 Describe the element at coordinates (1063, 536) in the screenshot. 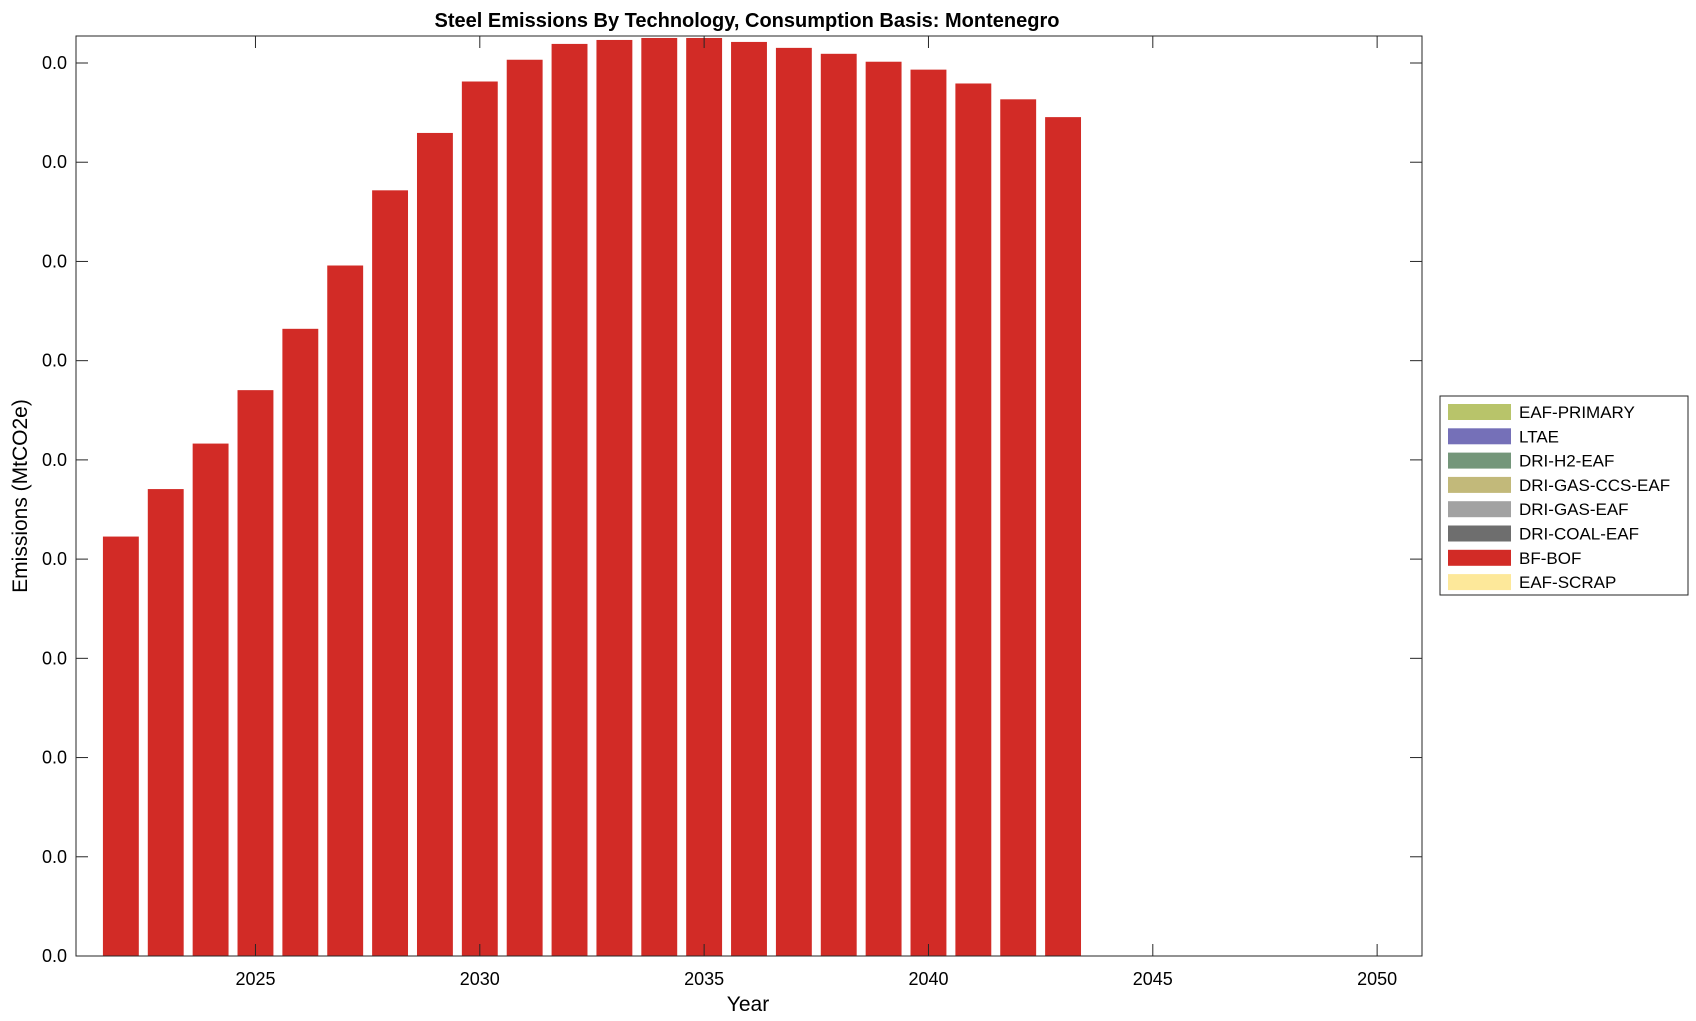

I see `bar-bf-bof-2043` at that location.